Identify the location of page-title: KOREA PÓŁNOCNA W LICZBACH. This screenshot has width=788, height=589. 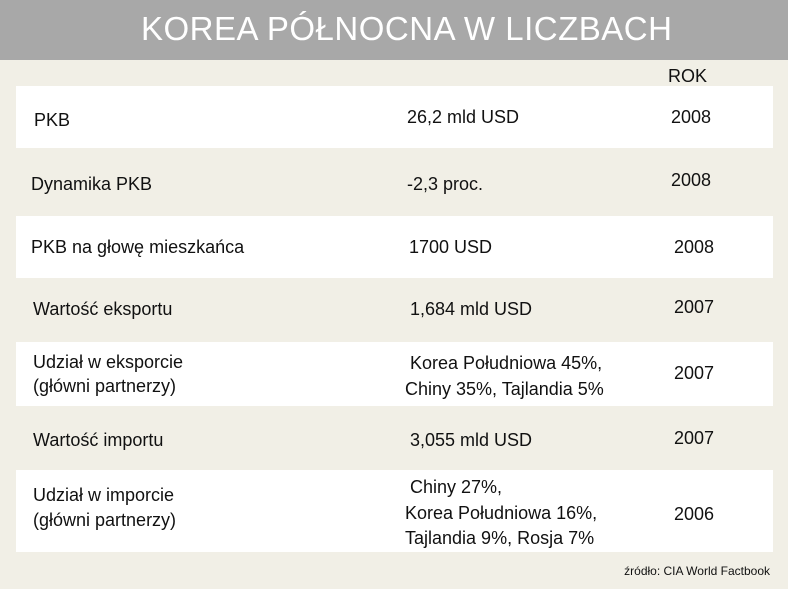
(407, 28).